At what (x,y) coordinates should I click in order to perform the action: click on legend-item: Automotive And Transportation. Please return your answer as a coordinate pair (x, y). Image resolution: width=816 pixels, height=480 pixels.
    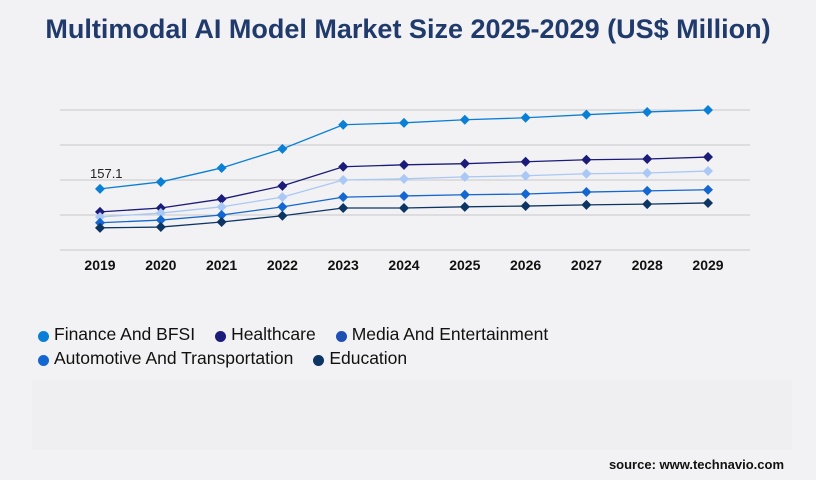
    Looking at the image, I should click on (165, 358).